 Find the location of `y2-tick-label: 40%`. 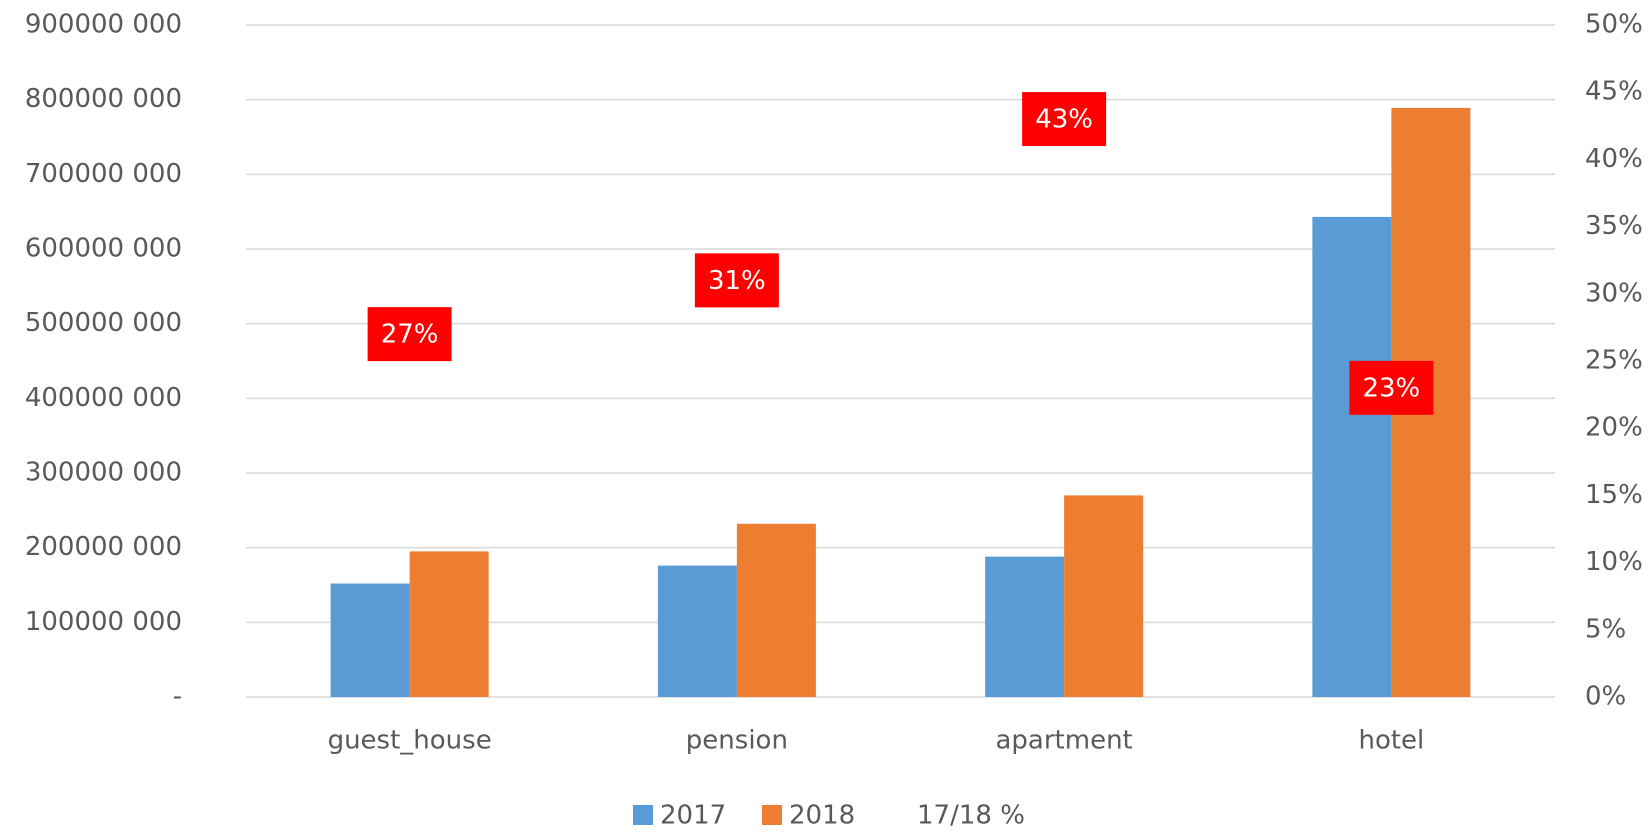

y2-tick-label: 40% is located at coordinates (1614, 159).